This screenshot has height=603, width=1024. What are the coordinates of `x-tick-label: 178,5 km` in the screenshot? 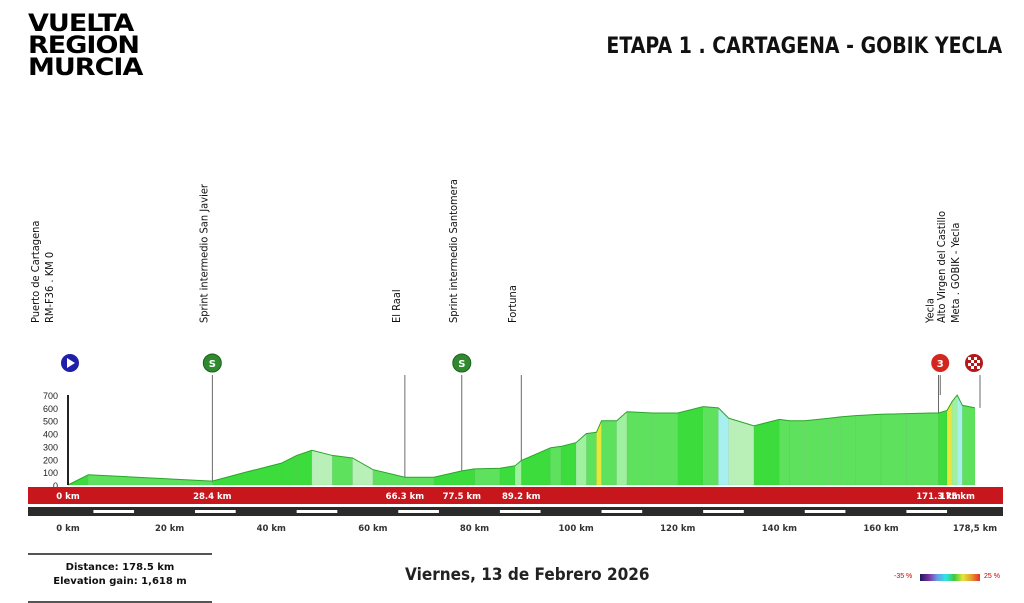 It's located at (975, 529).